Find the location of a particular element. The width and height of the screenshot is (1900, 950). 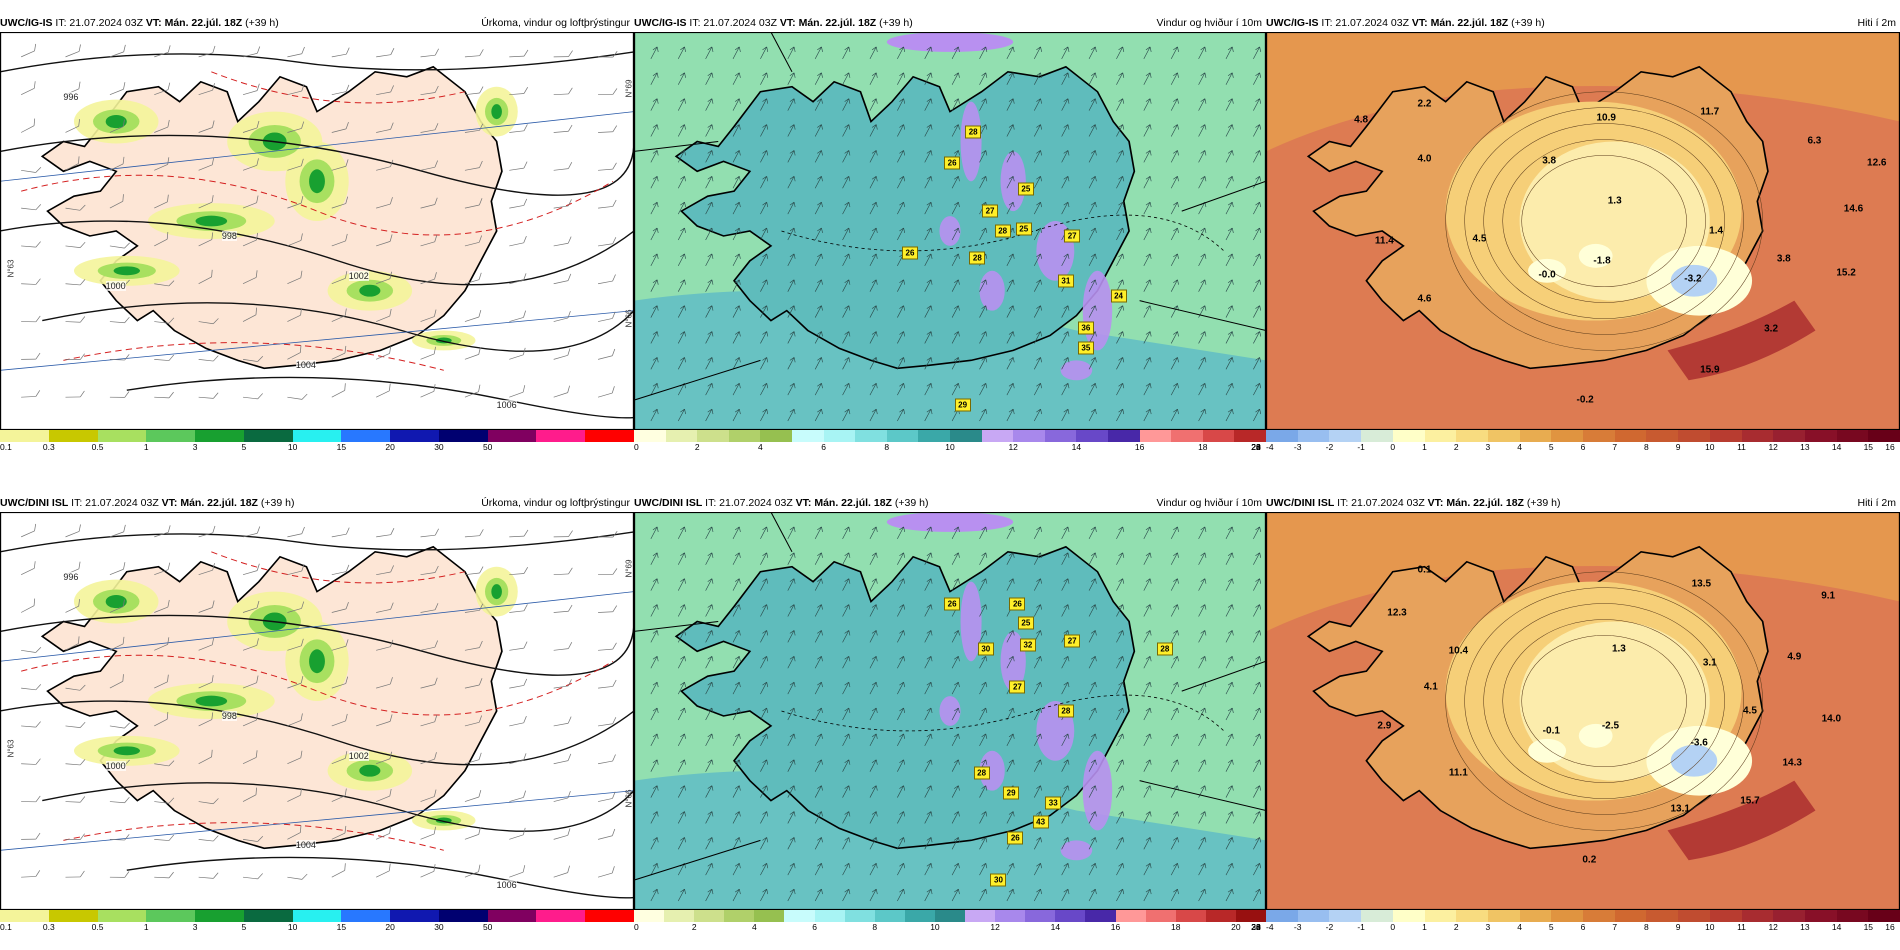

temperature-value-label: -2.5 is located at coordinates (1610, 726).